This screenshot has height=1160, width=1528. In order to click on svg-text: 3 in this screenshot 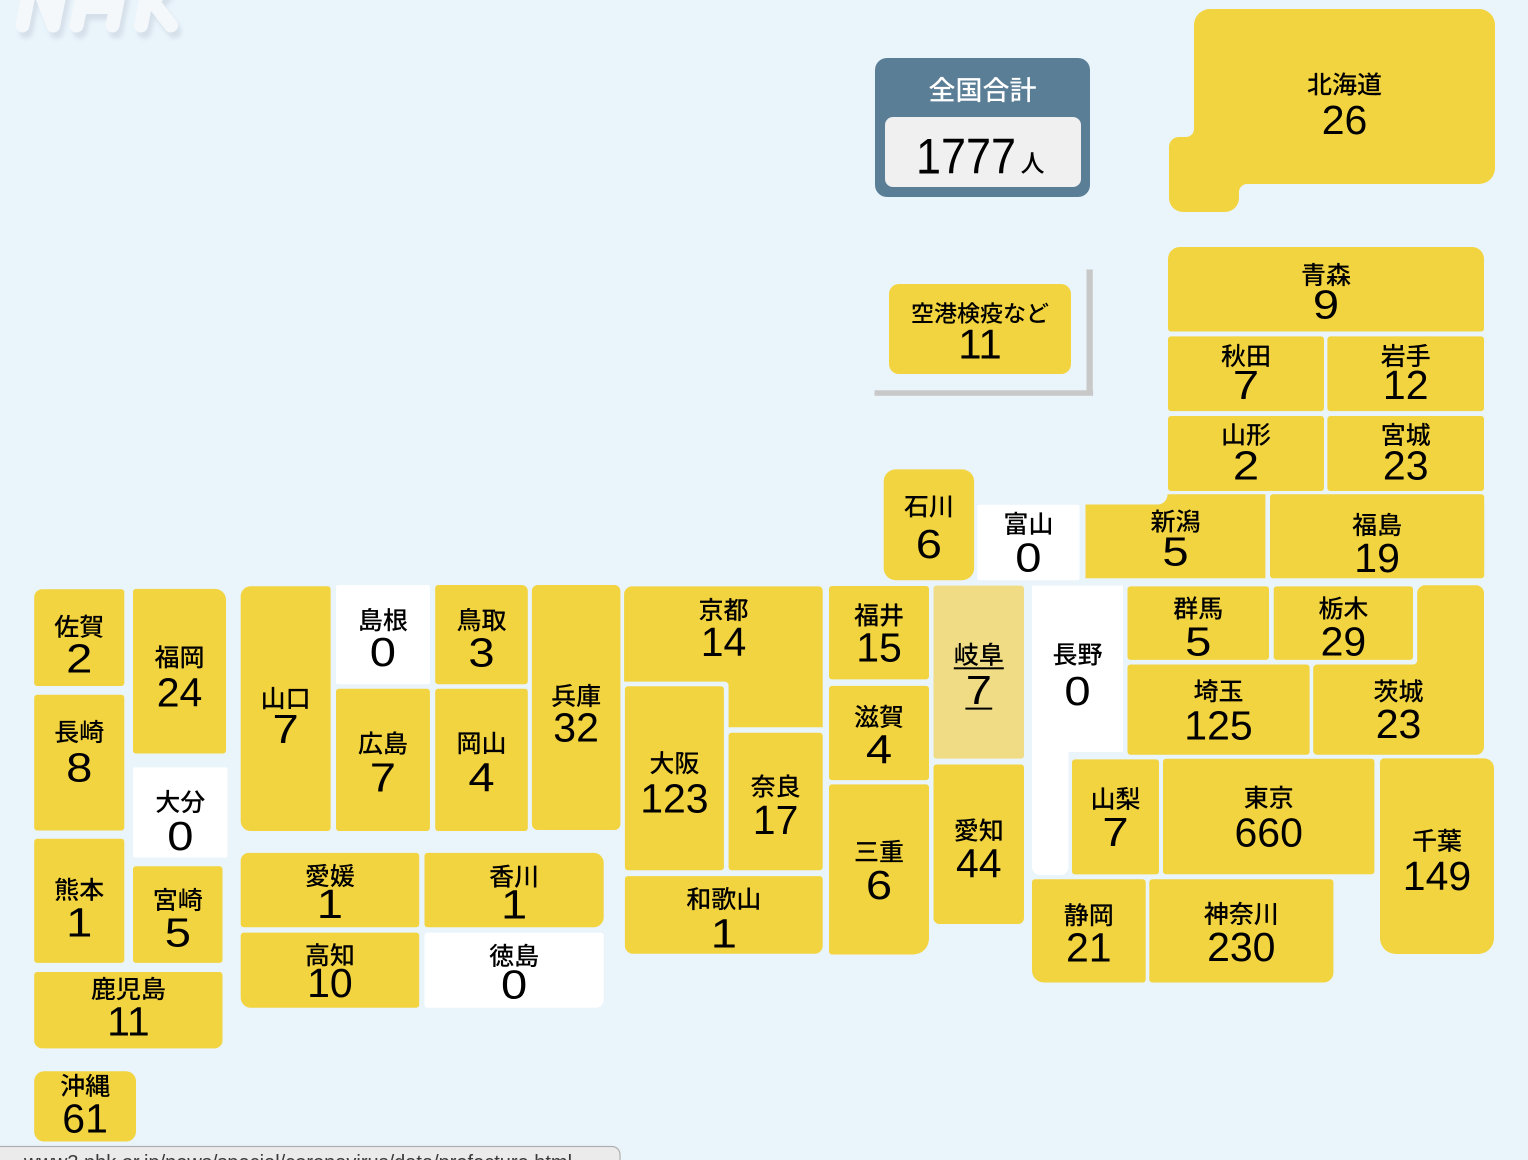, I will do `click(481, 652)`.